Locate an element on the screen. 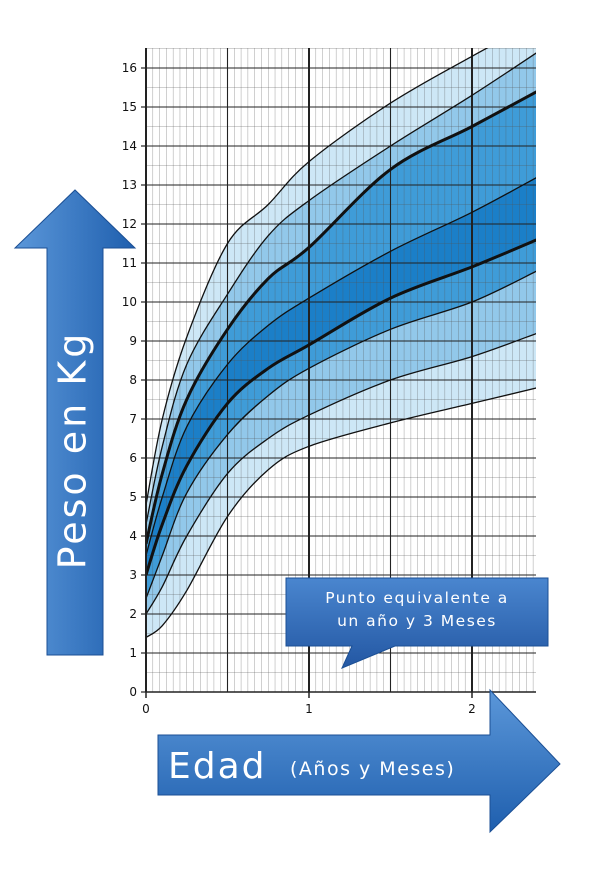  callout-line-2: un año y 3 Meses is located at coordinates (417, 621).